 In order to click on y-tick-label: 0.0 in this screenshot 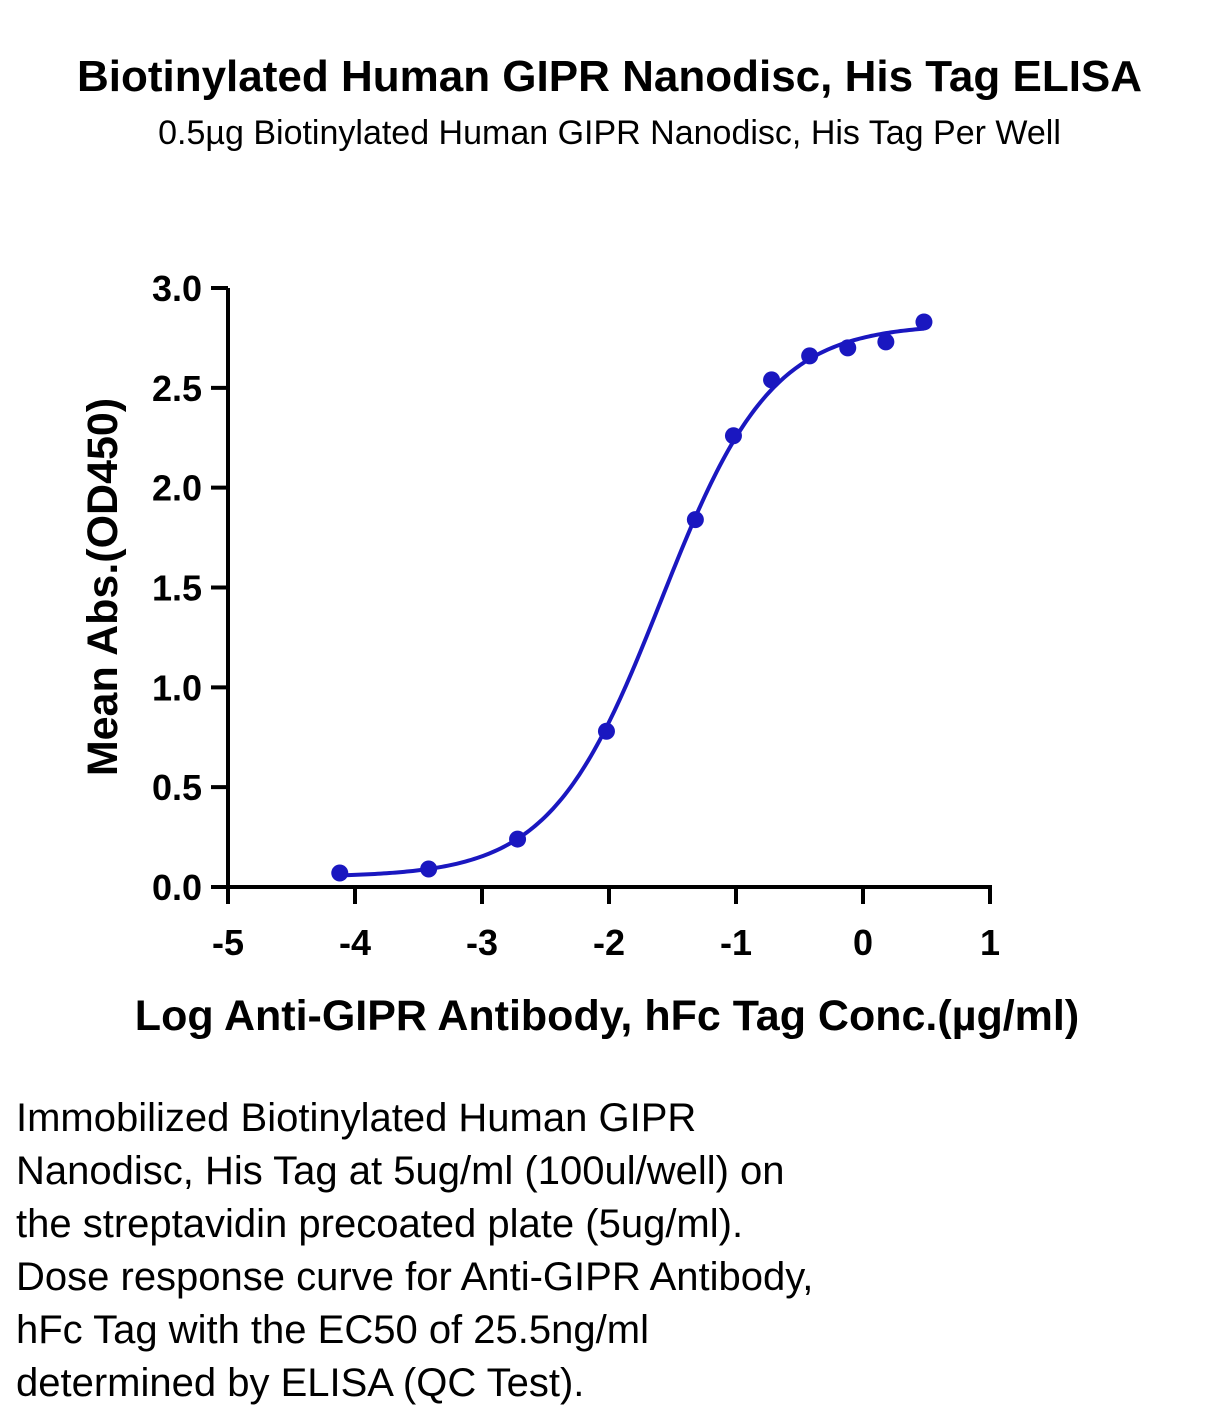, I will do `click(177, 887)`.